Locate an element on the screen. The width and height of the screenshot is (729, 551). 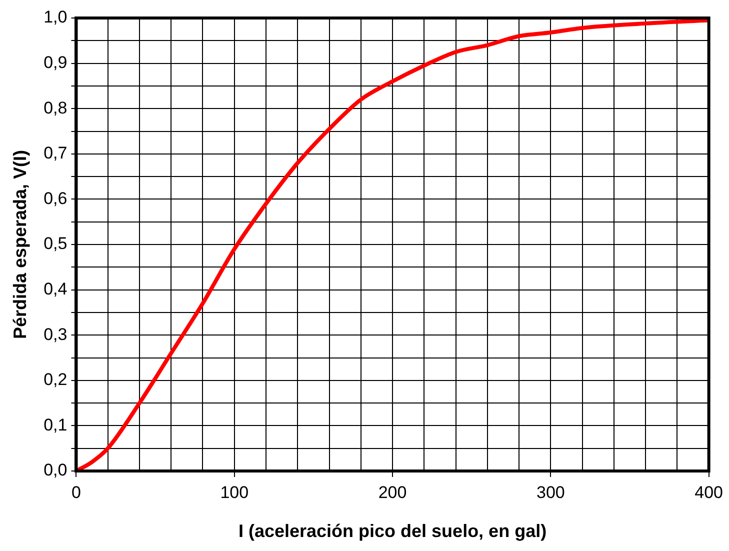
y-tick-label: 1,0 is located at coordinates (56, 17).